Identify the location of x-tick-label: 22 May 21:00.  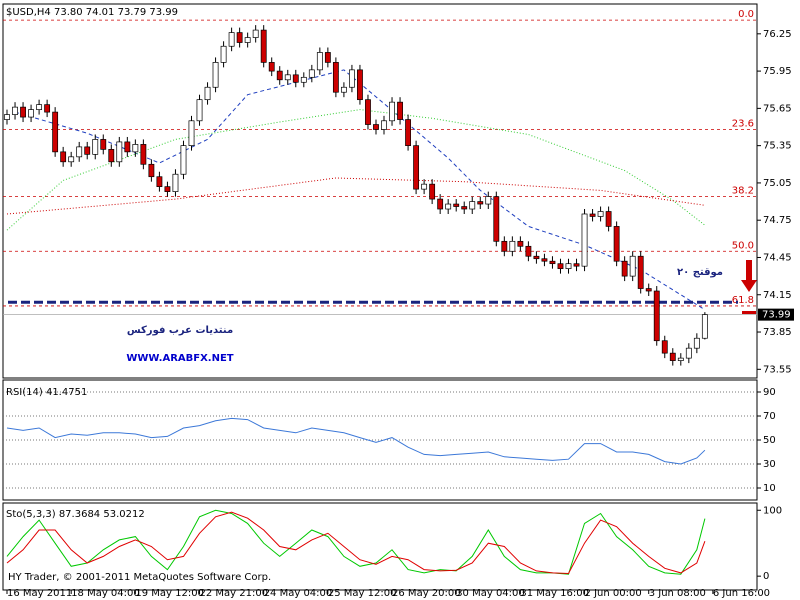
(234, 593).